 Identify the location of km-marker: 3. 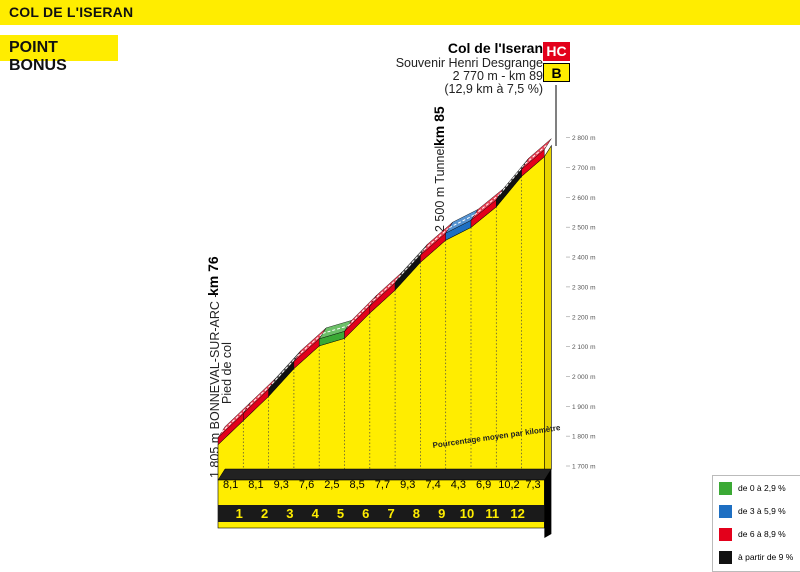
(289, 513).